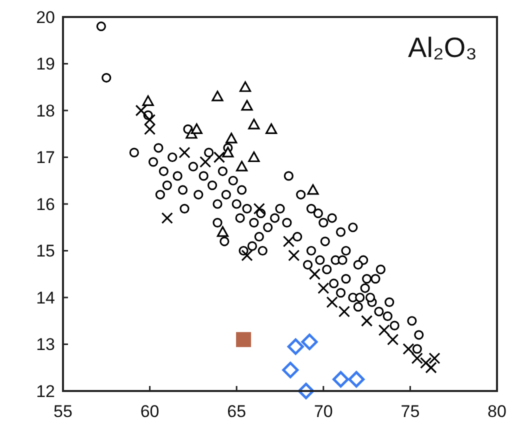 This screenshot has height=430, width=510. What do you see at coordinates (63, 411) in the screenshot?
I see `x-tick-label: 55` at bounding box center [63, 411].